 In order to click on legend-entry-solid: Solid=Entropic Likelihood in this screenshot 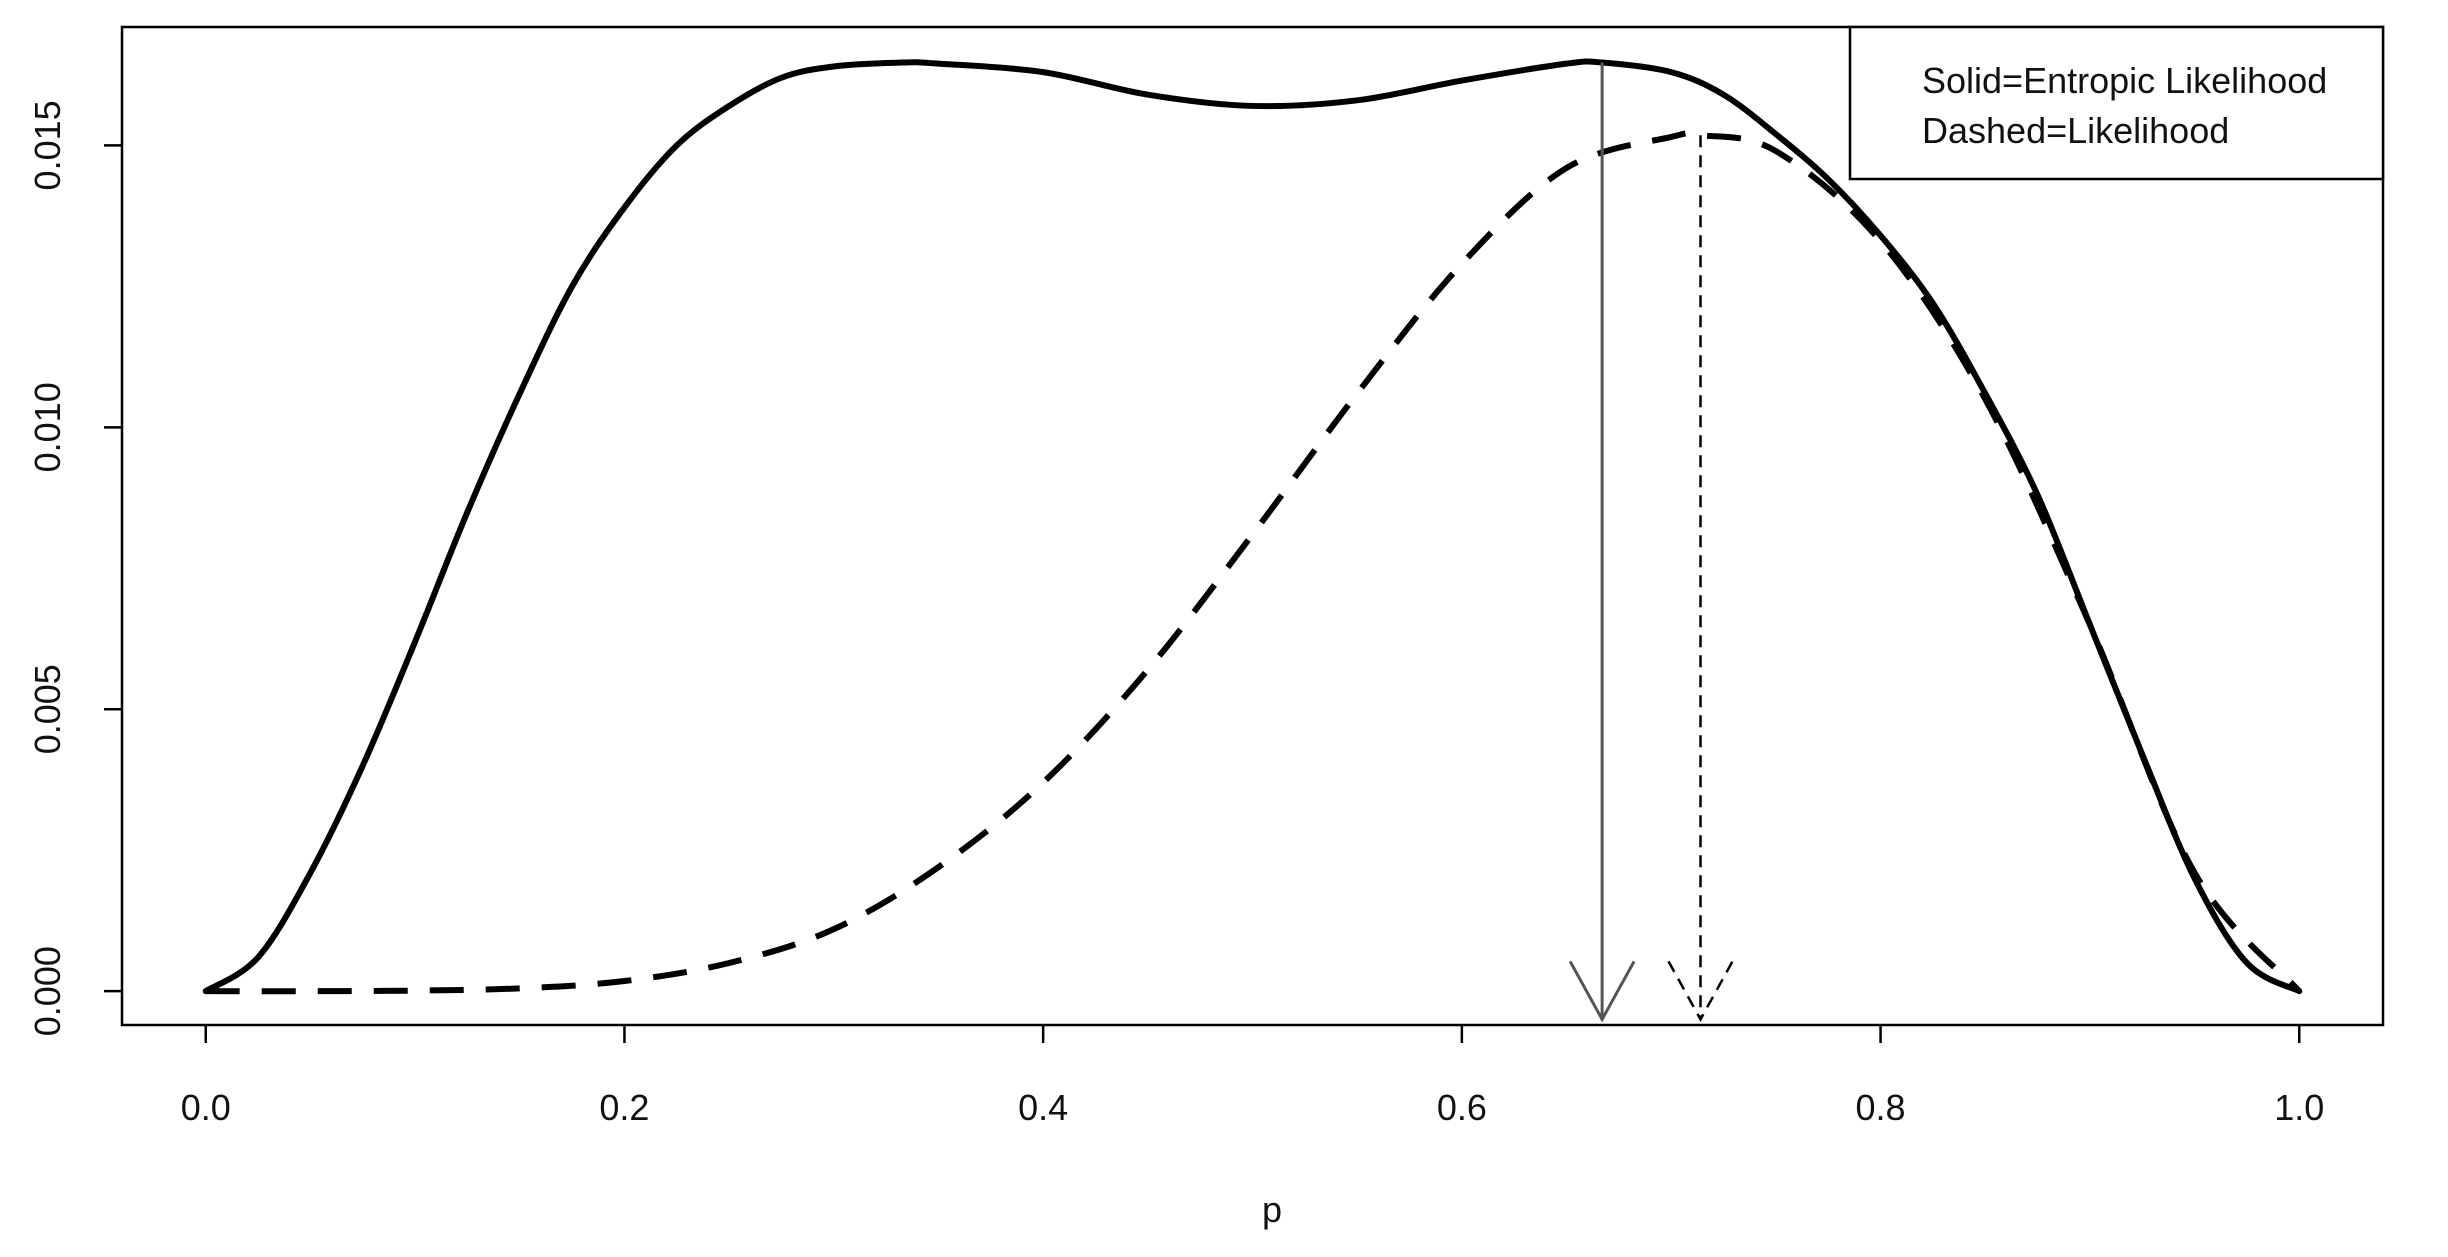, I will do `click(2124, 80)`.